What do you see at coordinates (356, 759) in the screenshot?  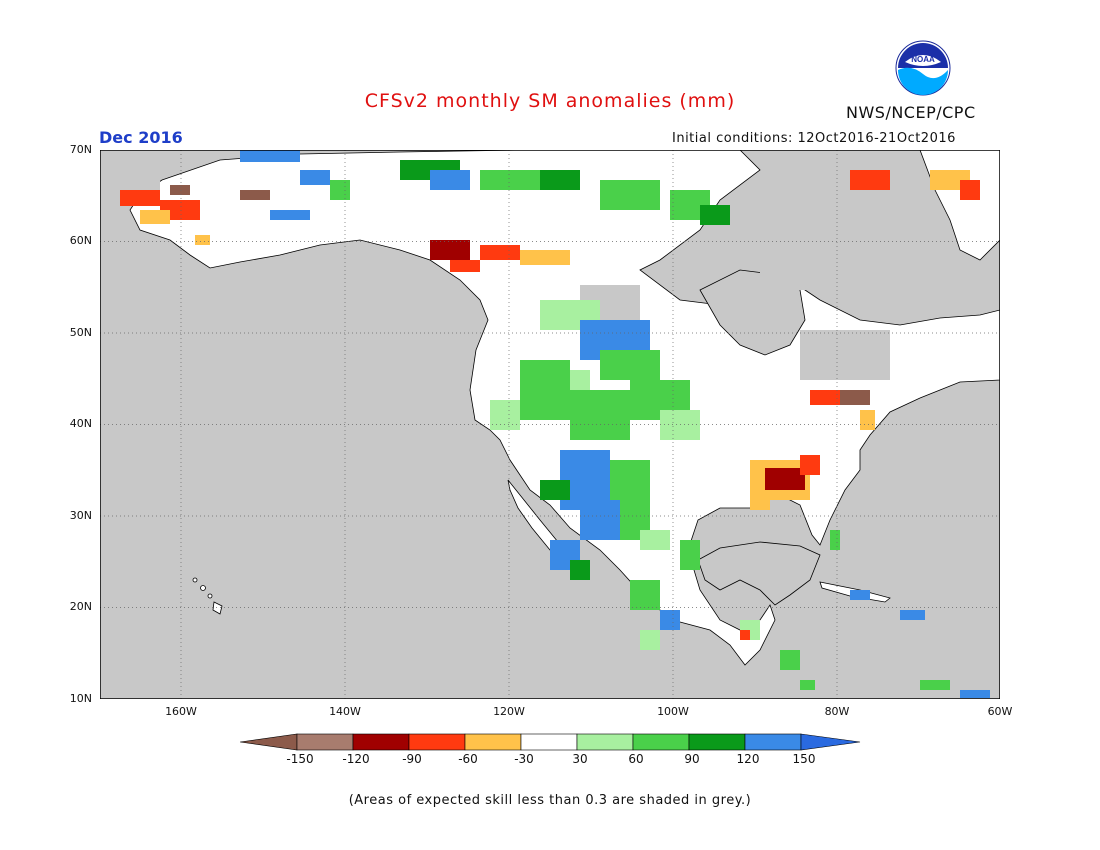 I see `colorbar-label: -120` at bounding box center [356, 759].